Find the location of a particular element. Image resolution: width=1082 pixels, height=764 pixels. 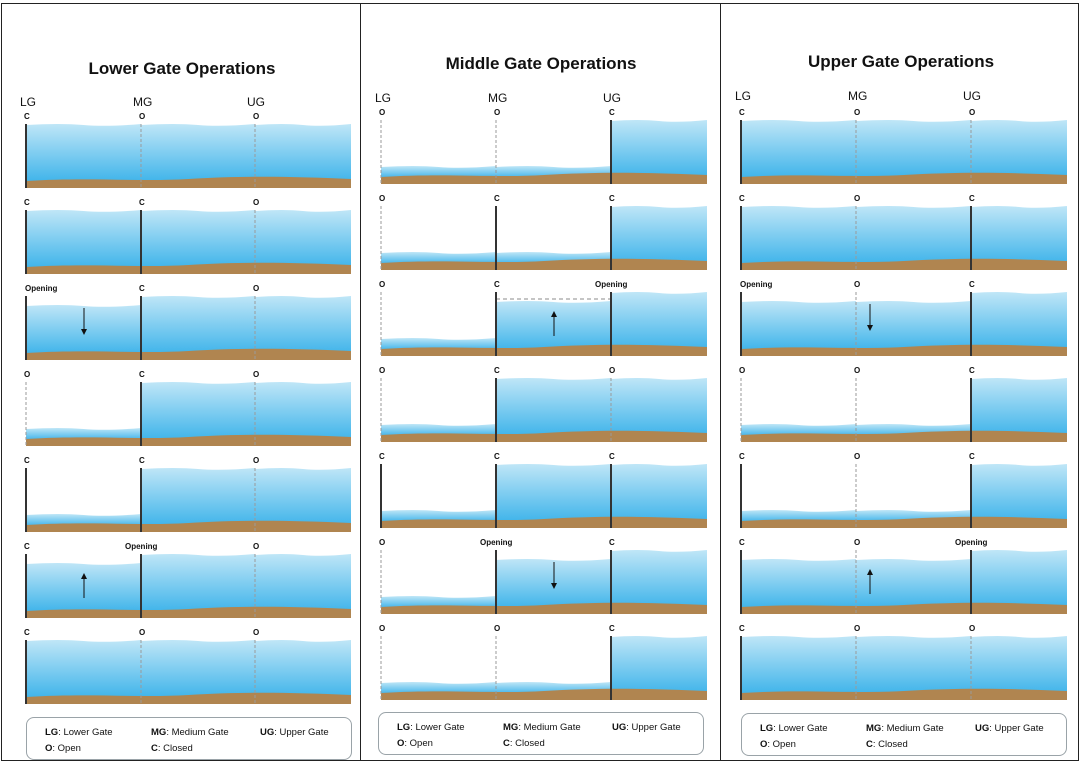

legend-item-lg: LG: Lower Gate is located at coordinates (431, 727).